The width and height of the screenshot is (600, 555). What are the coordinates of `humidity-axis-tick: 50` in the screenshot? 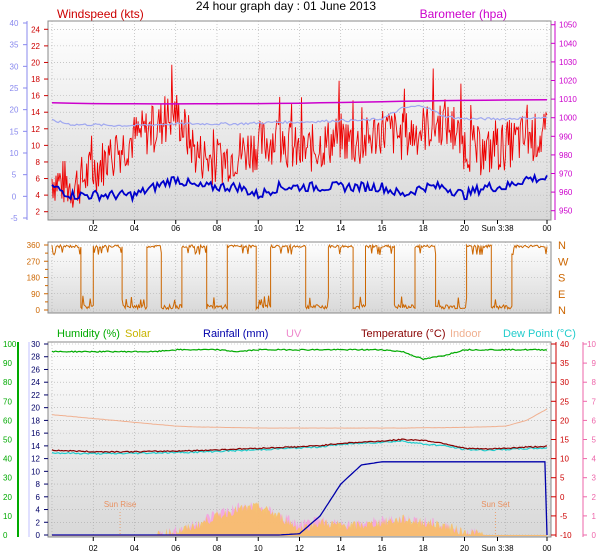 It's located at (7, 440).